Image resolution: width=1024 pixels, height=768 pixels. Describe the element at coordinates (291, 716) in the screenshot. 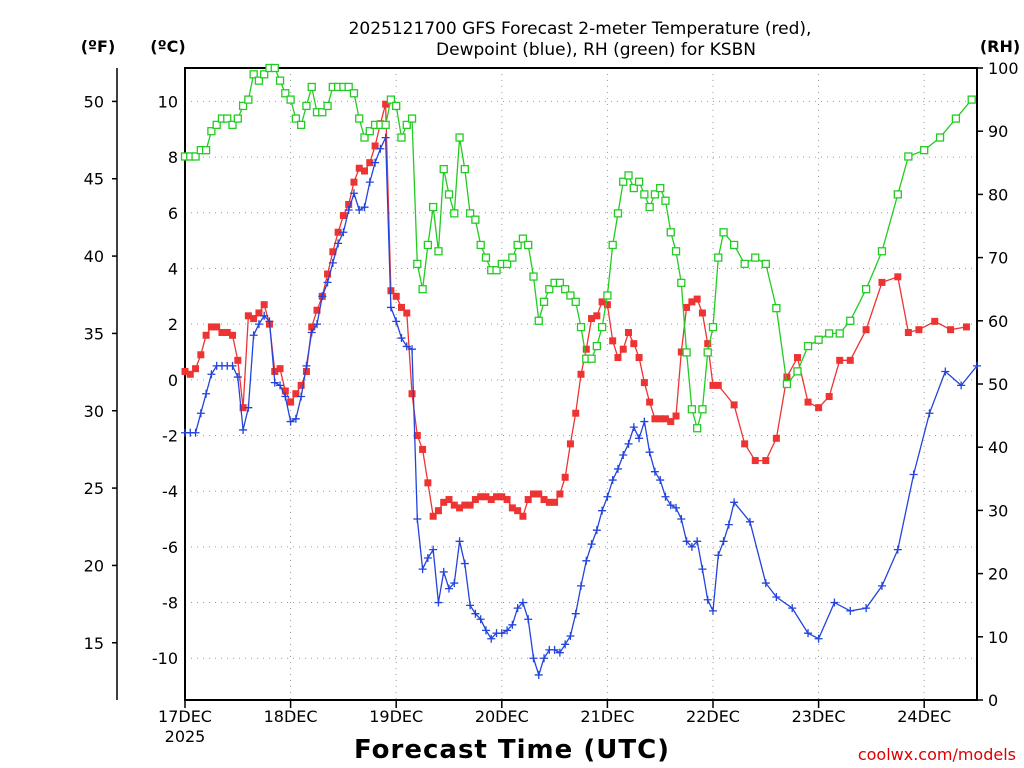

I see `x-tick-label: 18DEC` at that location.